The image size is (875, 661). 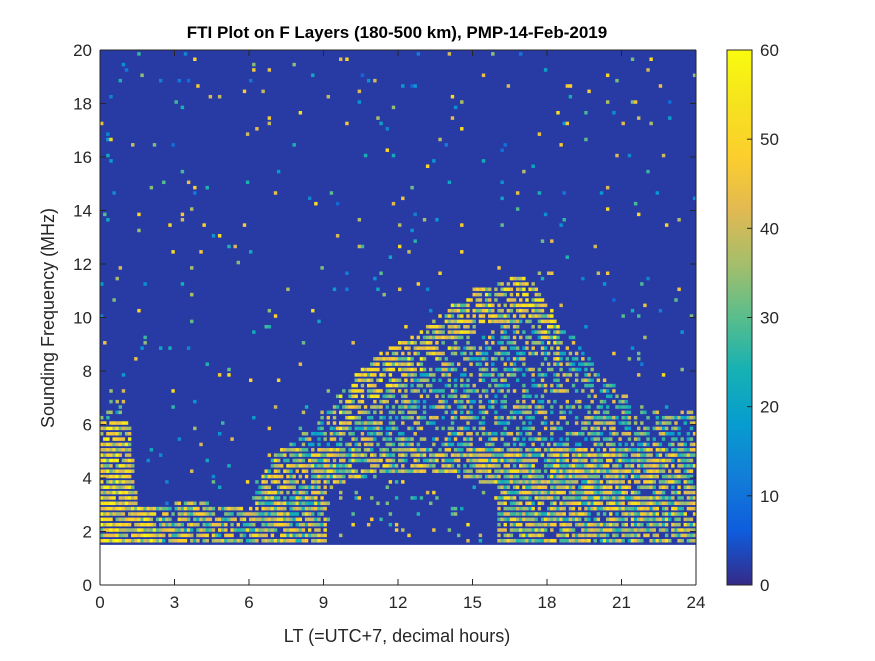 I want to click on x-tick-label: 18, so click(x=547, y=602).